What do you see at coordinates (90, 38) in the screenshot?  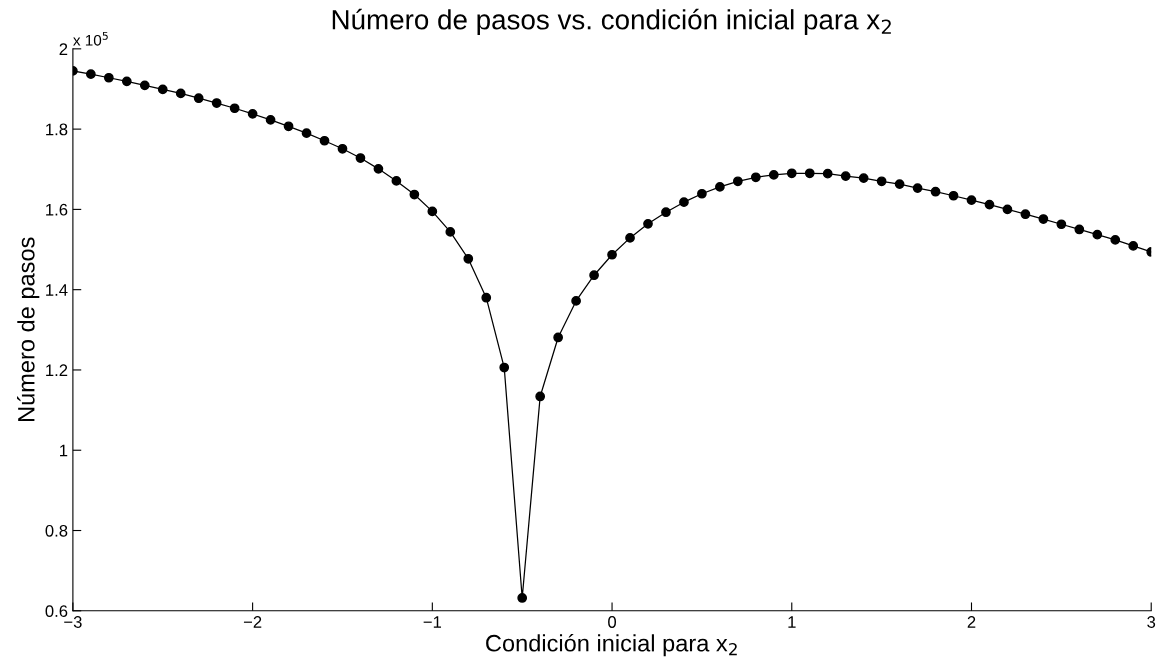 I see `text: x 10$^{5}$` at bounding box center [90, 38].